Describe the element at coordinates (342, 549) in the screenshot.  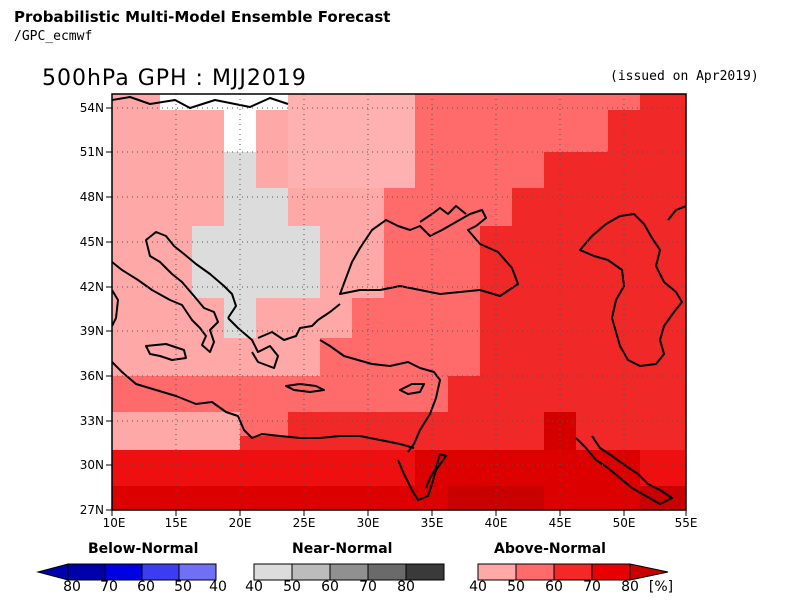
I see `legend-near-title: Near-Normal` at that location.